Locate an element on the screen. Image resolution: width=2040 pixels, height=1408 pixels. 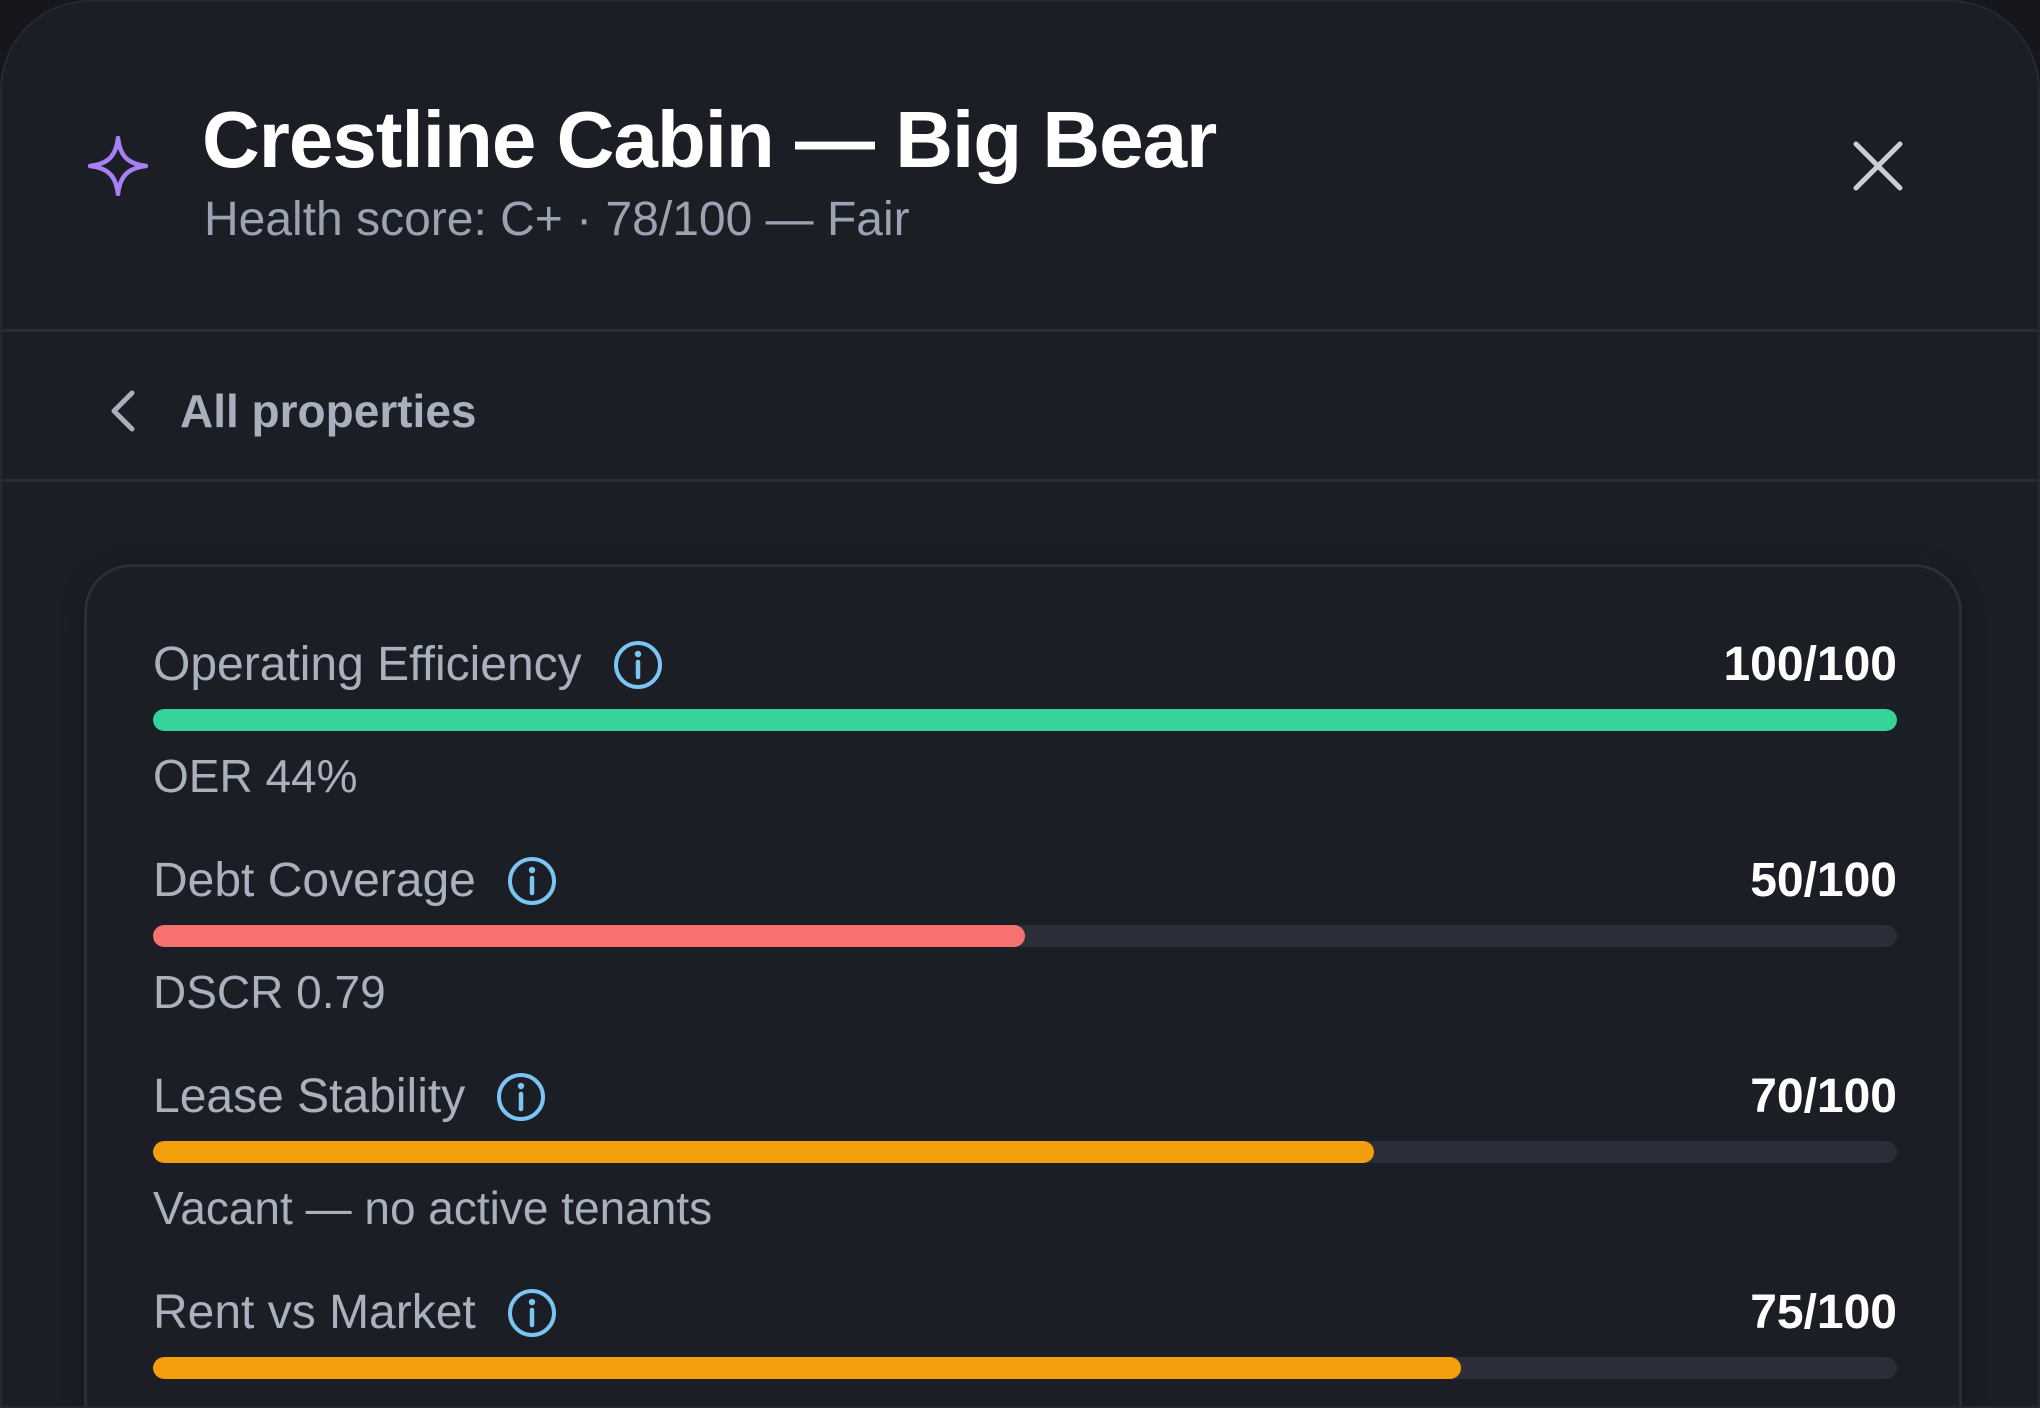
metric-name: Operating Efficiency is located at coordinates (367, 664).